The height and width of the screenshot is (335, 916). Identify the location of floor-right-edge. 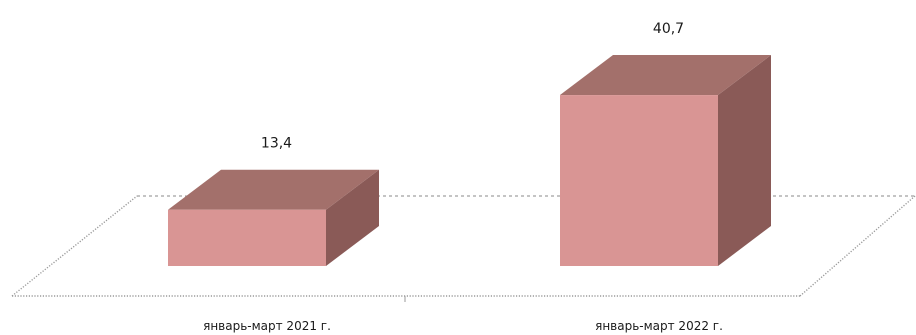
(857, 246).